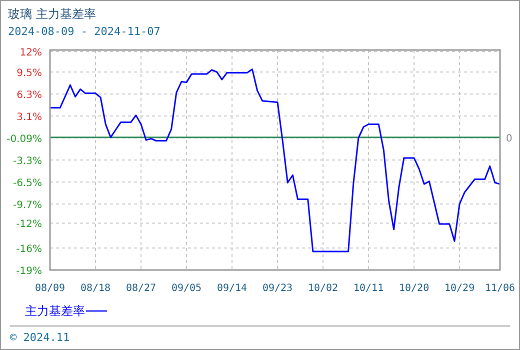  What do you see at coordinates (84, 31) in the screenshot?
I see `chart-subtitle: 2024-08-09 - 2024-11-07` at bounding box center [84, 31].